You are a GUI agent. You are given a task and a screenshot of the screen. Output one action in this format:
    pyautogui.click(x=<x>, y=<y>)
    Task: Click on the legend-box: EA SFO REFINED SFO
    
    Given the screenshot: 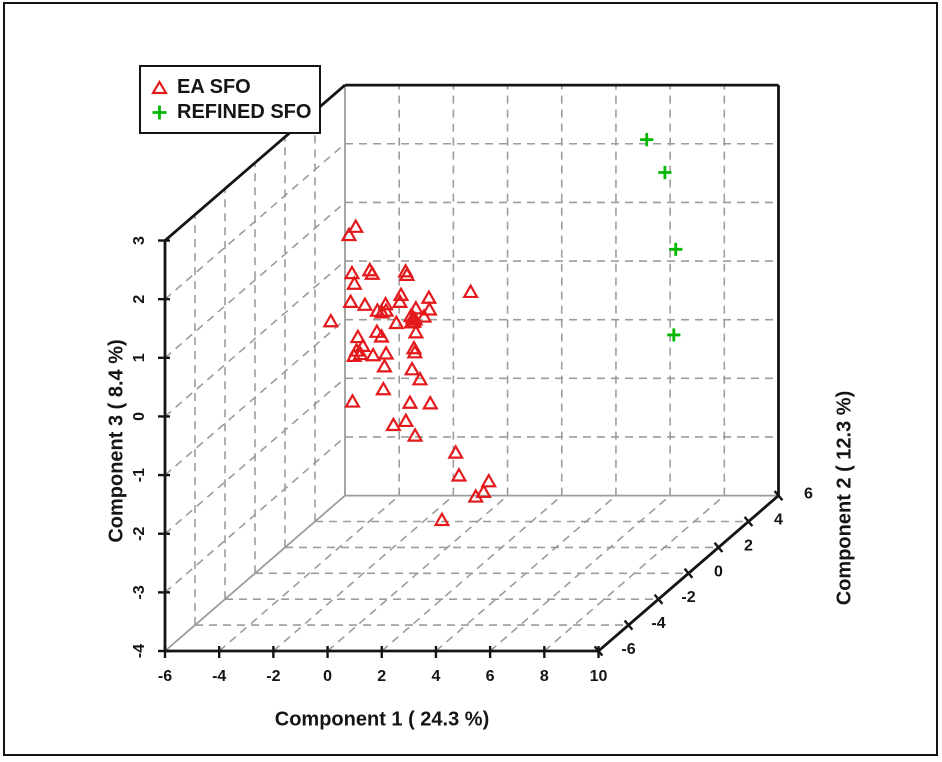 What is the action you would take?
    pyautogui.click(x=230, y=99)
    